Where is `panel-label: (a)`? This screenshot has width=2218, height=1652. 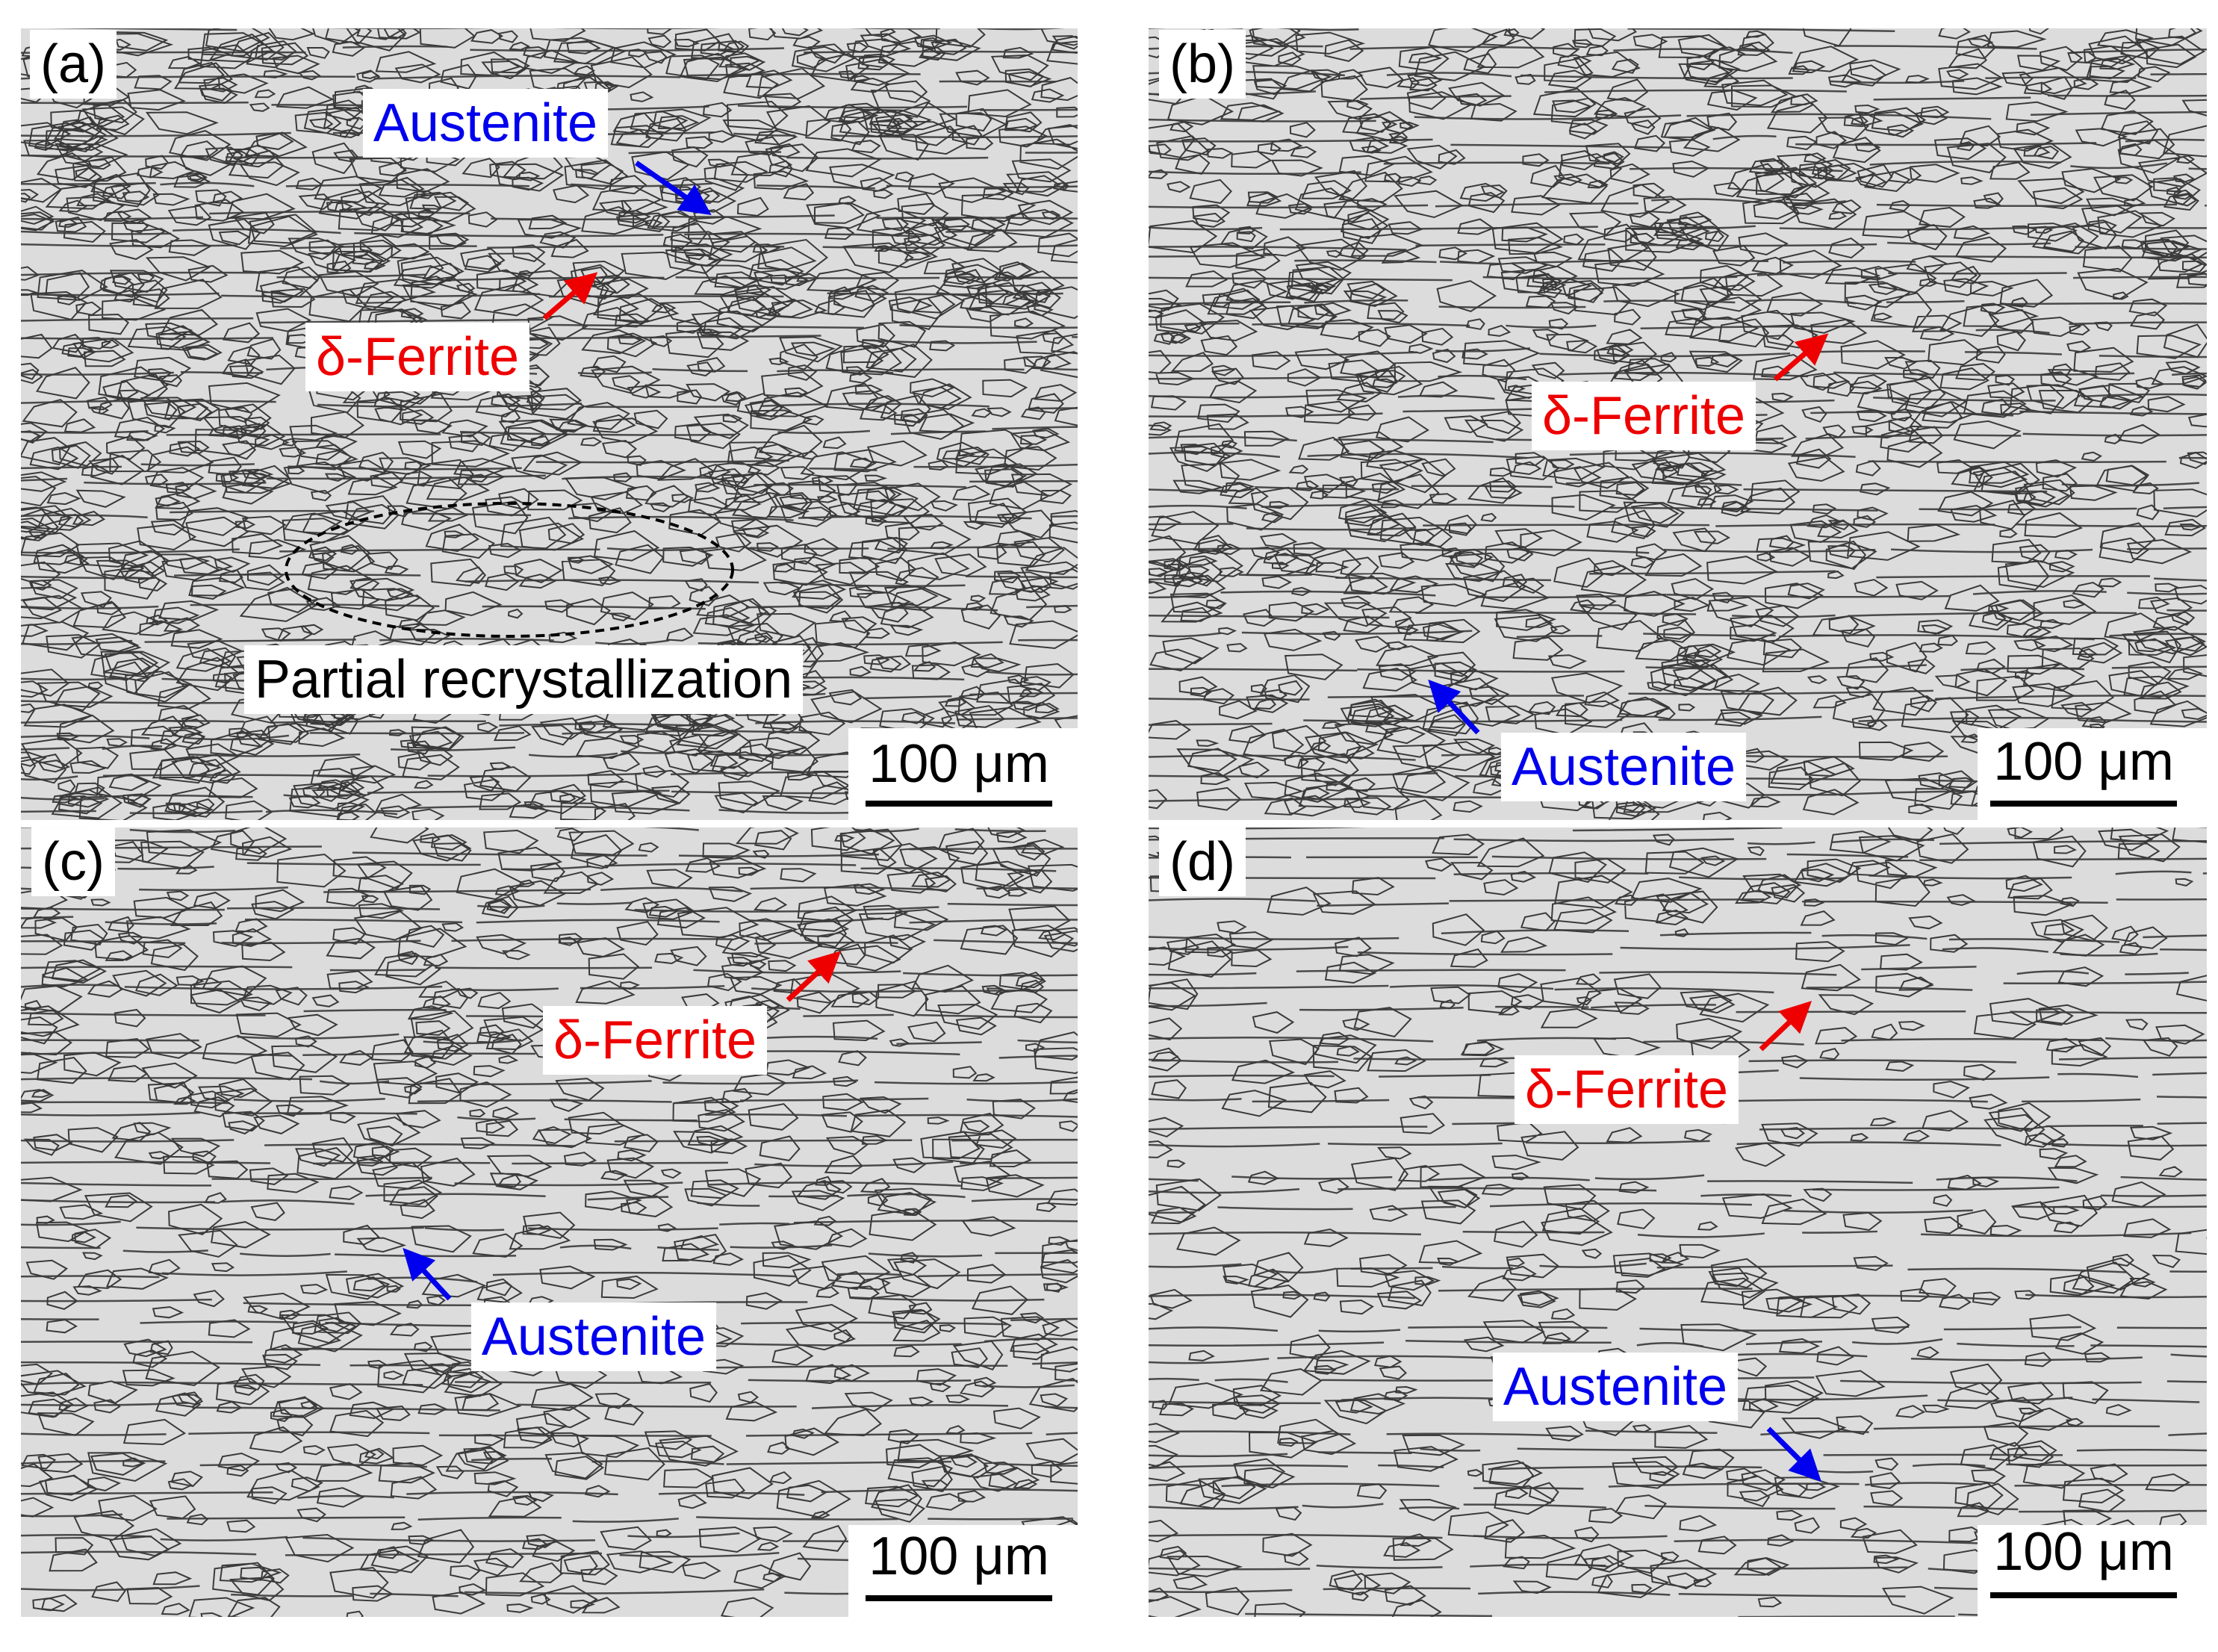
panel-label: (a) is located at coordinates (73, 64).